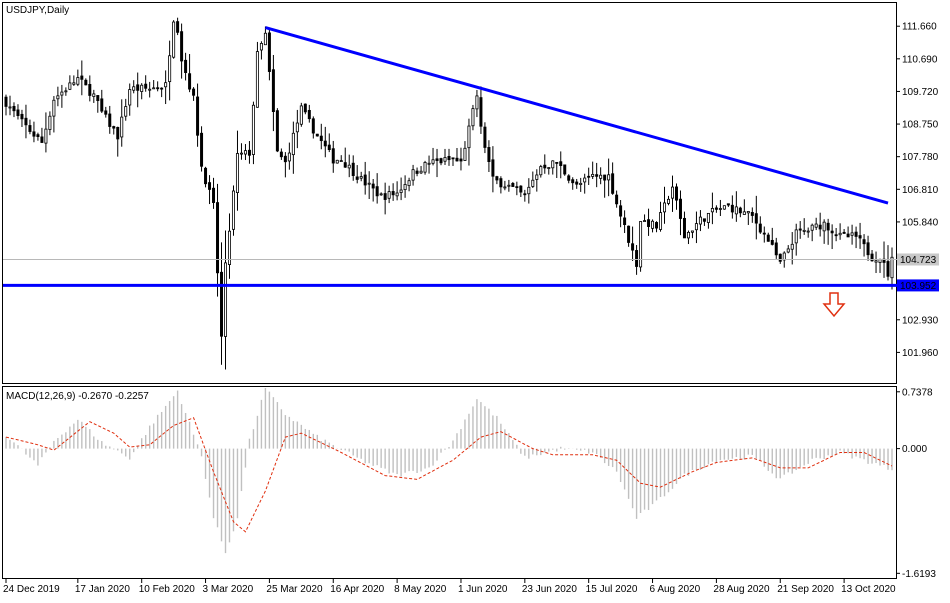  I want to click on current-price-label: 104.723, so click(918, 260).